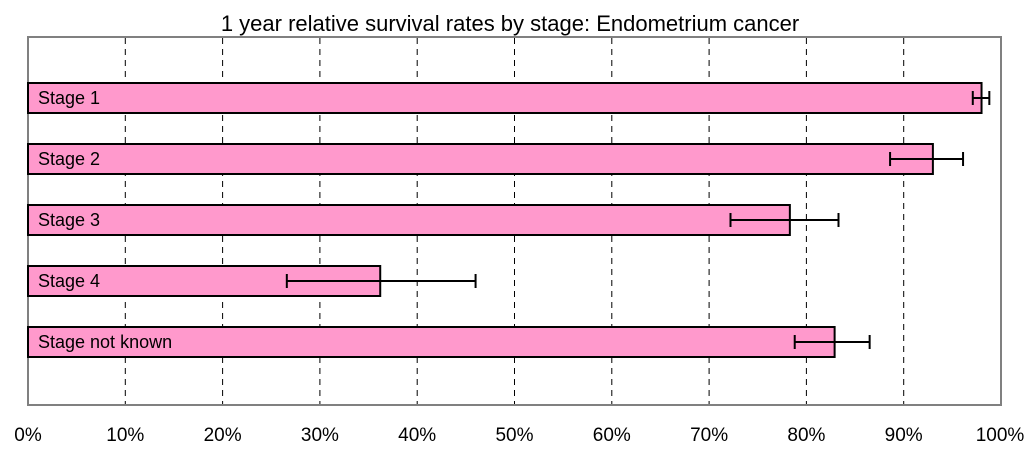 This screenshot has width=1032, height=450. I want to click on x-tick-label: 0%, so click(28, 435).